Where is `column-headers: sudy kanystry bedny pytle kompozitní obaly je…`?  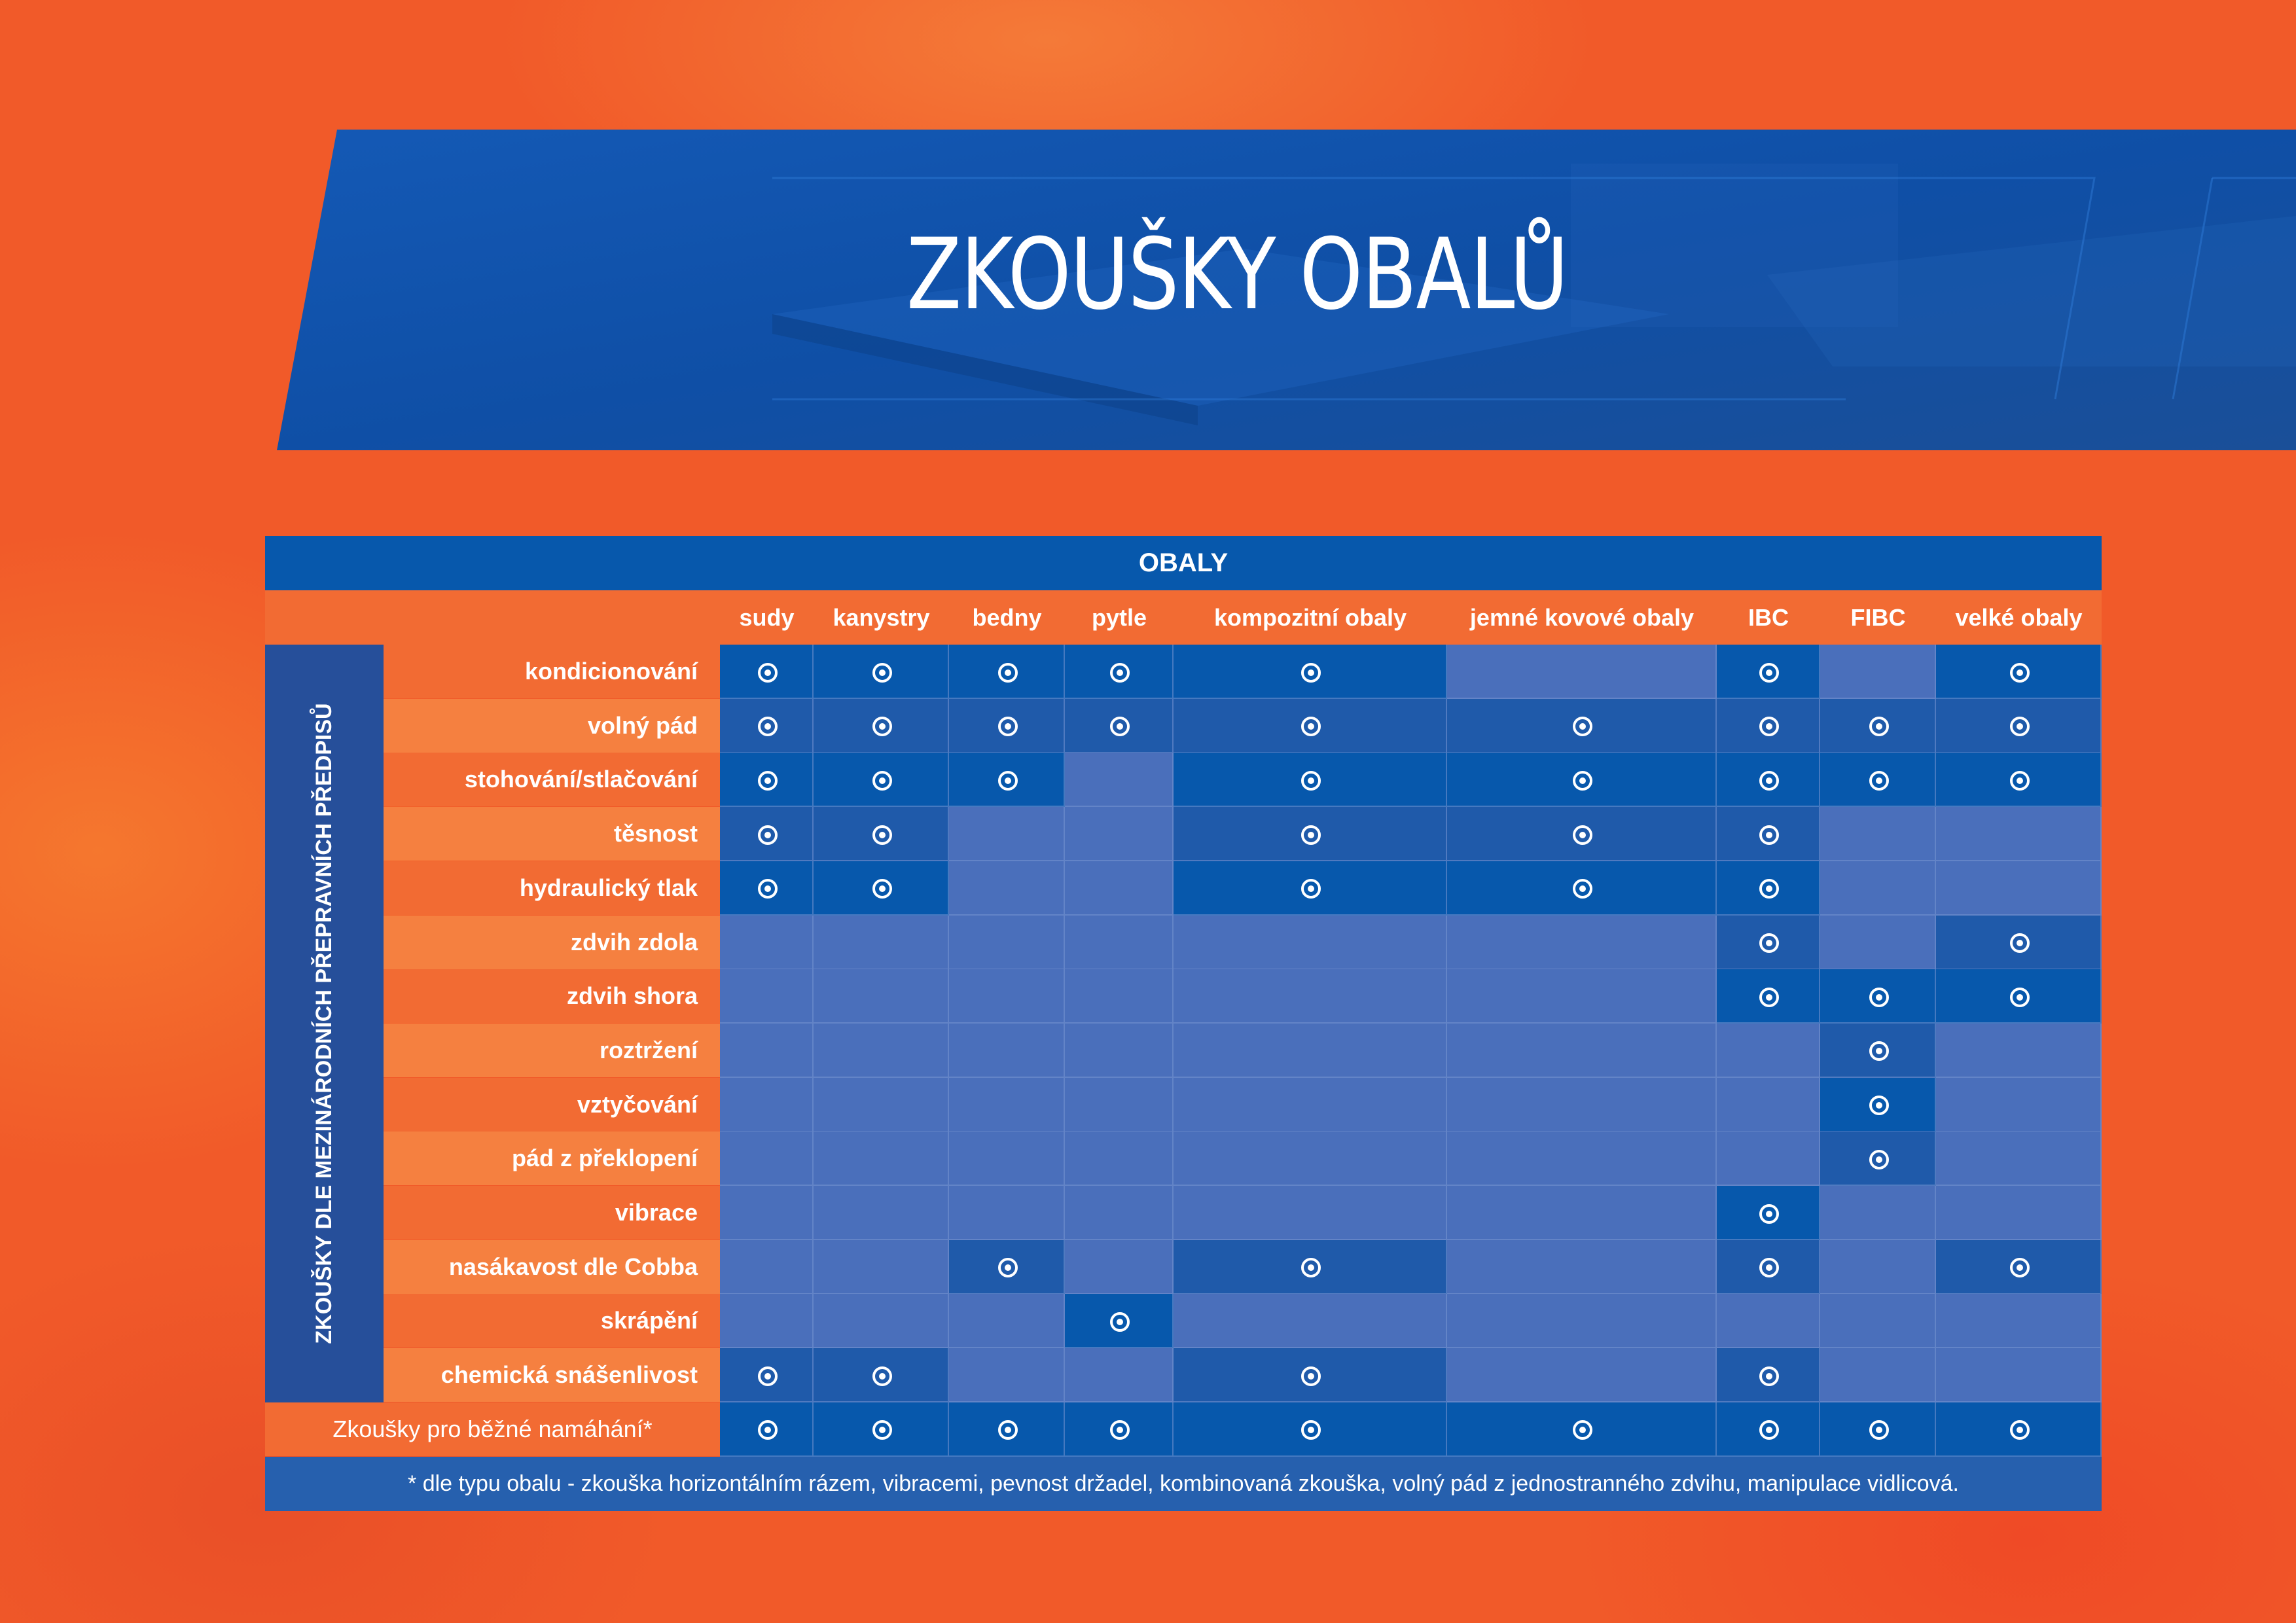
column-headers: sudy kanystry bedny pytle kompozitní obaly je… is located at coordinates (1183, 618).